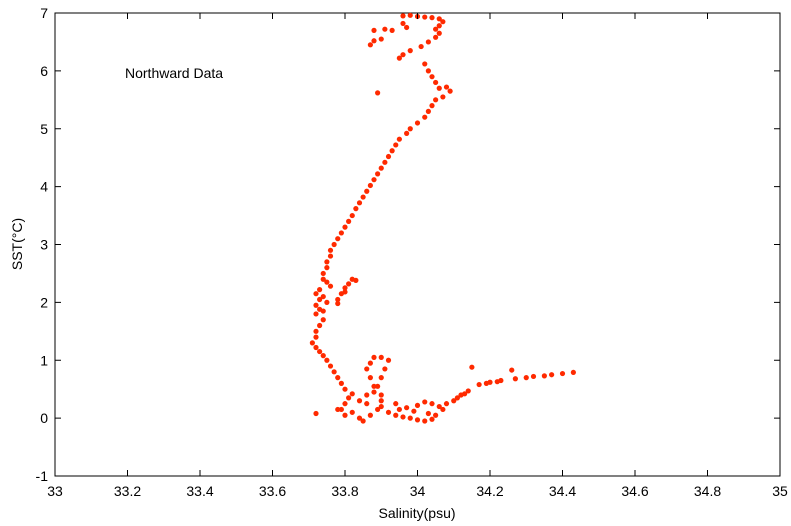  What do you see at coordinates (17, 244) in the screenshot?
I see `y-axis-label: SST(°C)` at bounding box center [17, 244].